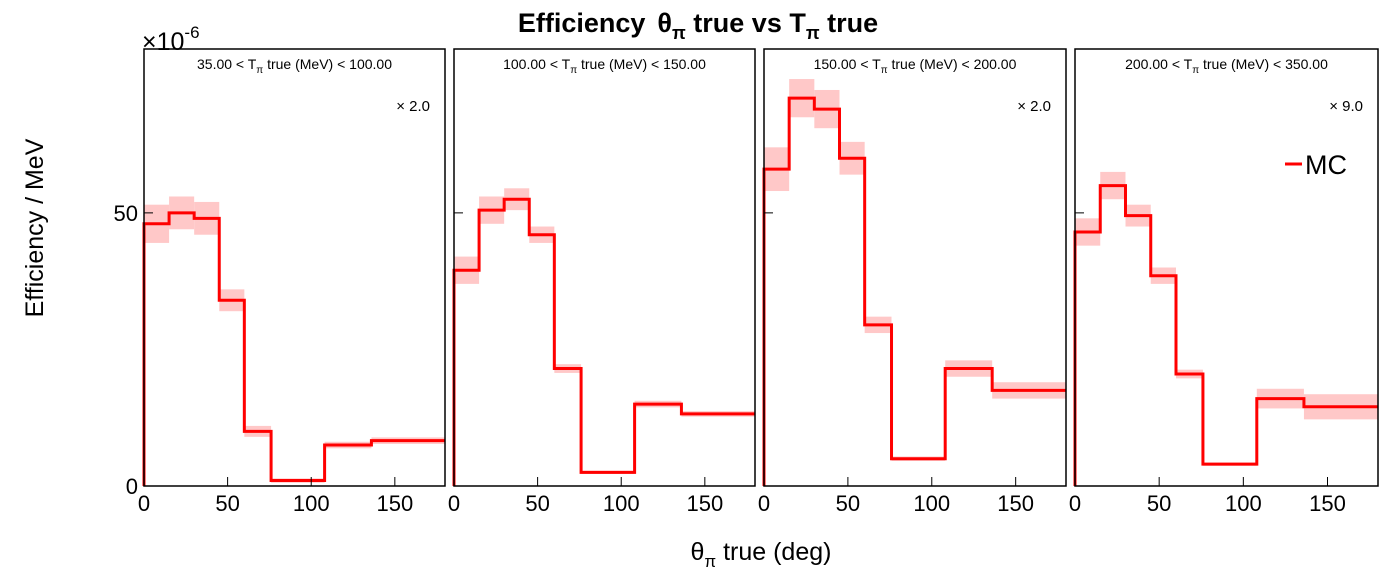 Image resolution: width=1396 pixels, height=572 pixels. I want to click on x-axis-title: θπ true (deg), so click(761, 554).